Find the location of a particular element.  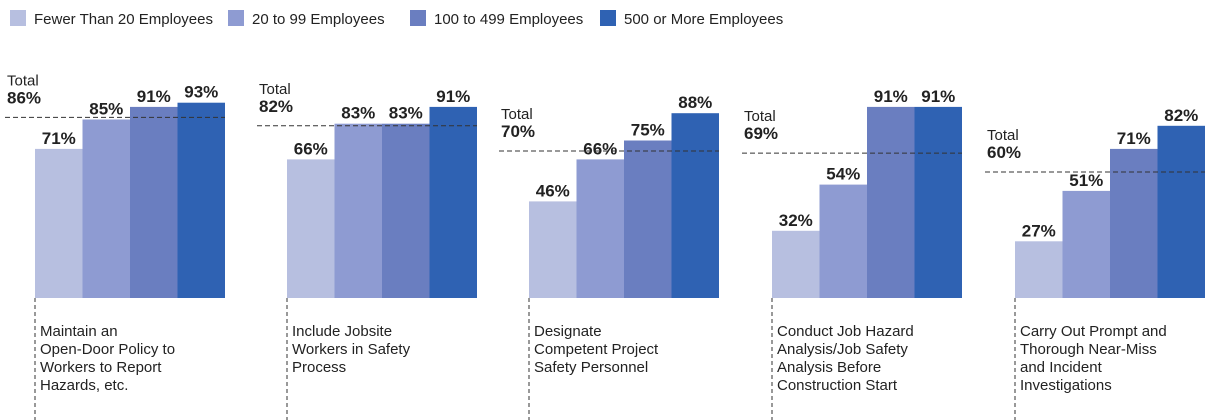

category-line: Competent Project is located at coordinates (596, 349).